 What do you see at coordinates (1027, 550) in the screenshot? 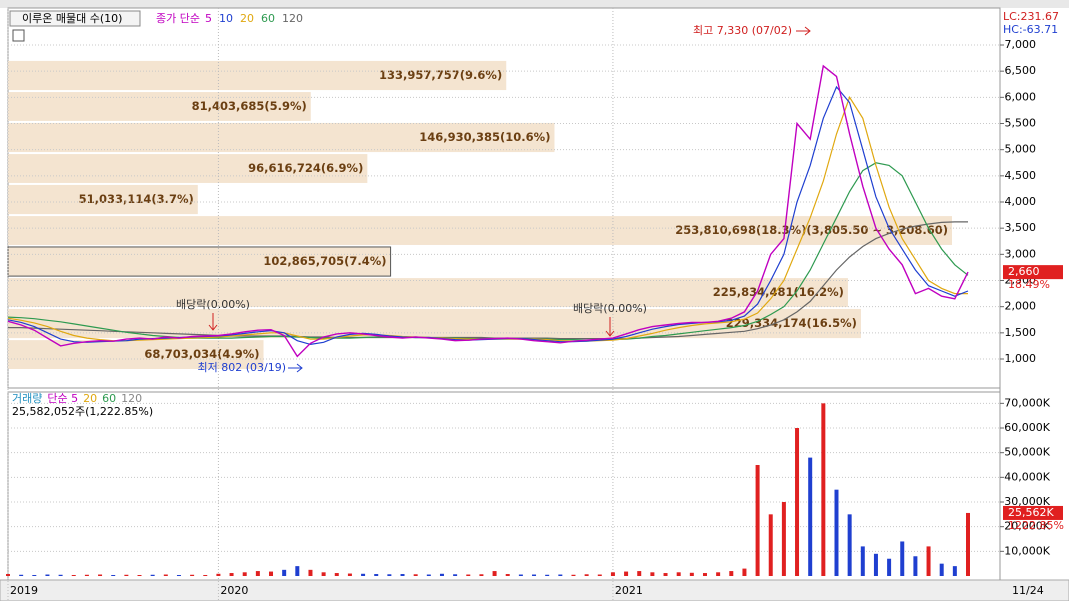
I see `y-tick-label: 10,000K` at bounding box center [1027, 550].